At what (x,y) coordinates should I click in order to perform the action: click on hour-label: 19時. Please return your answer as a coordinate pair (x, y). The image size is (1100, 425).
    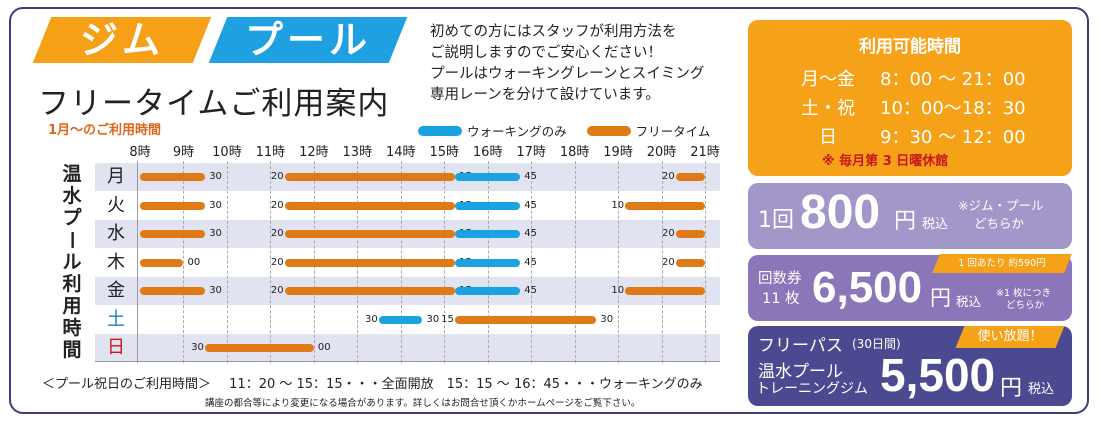
    Looking at the image, I should click on (618, 152).